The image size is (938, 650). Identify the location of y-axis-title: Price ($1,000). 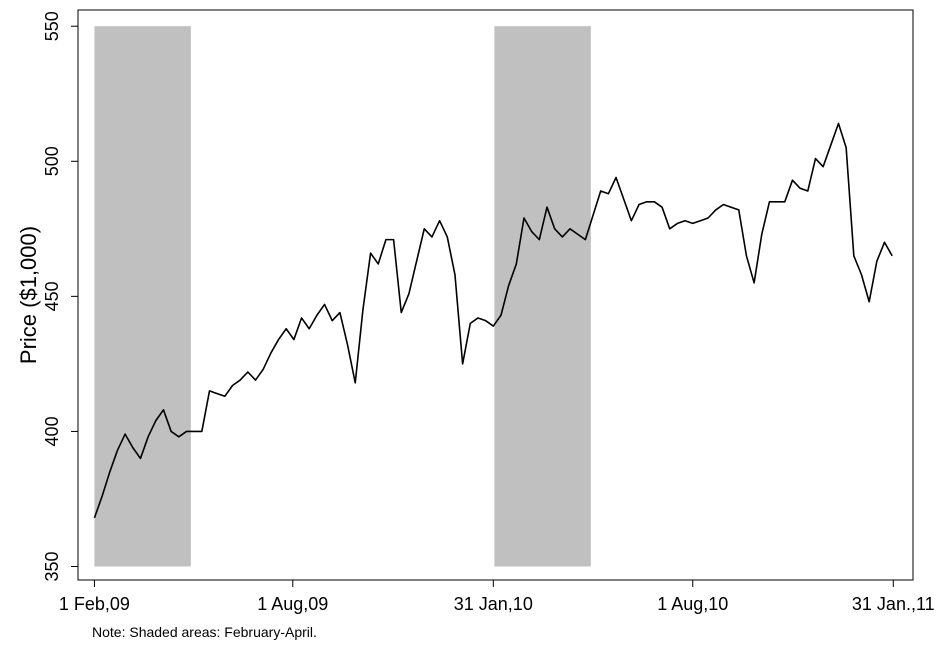
(28, 295).